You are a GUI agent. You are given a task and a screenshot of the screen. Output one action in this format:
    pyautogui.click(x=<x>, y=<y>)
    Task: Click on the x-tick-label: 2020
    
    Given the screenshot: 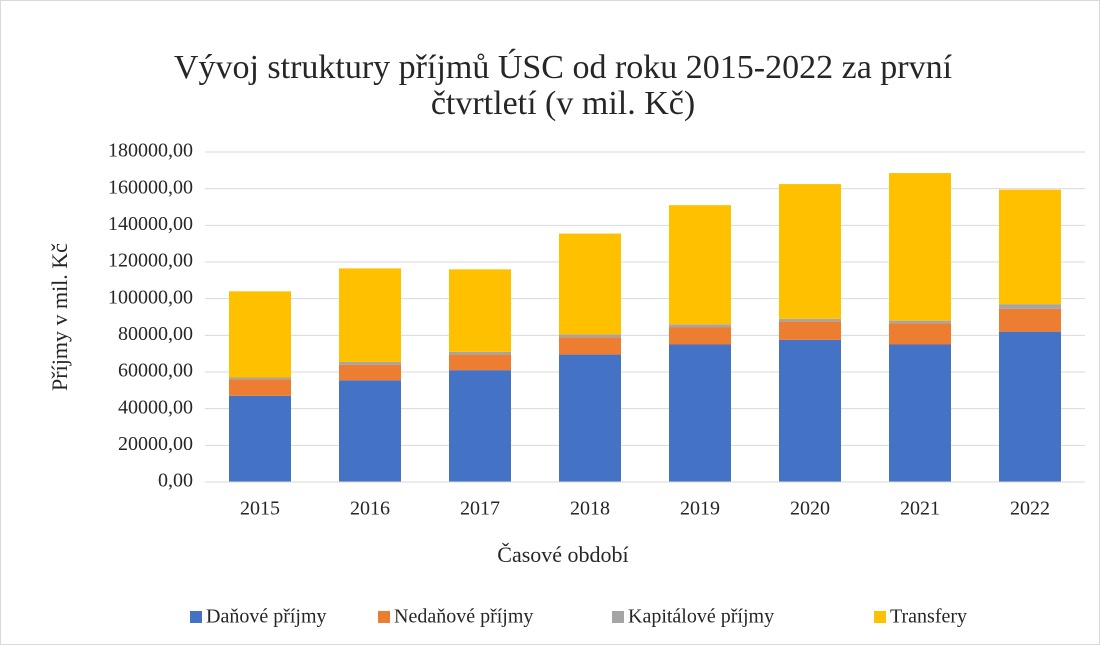 What is the action you would take?
    pyautogui.click(x=810, y=509)
    